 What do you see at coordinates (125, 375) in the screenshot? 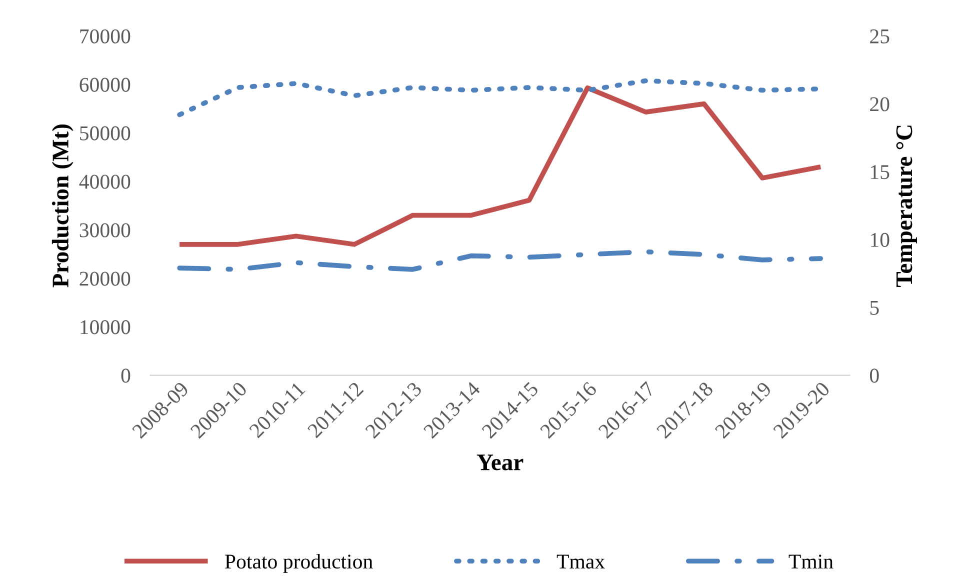
I see `y-tick-label: 0` at bounding box center [125, 375].